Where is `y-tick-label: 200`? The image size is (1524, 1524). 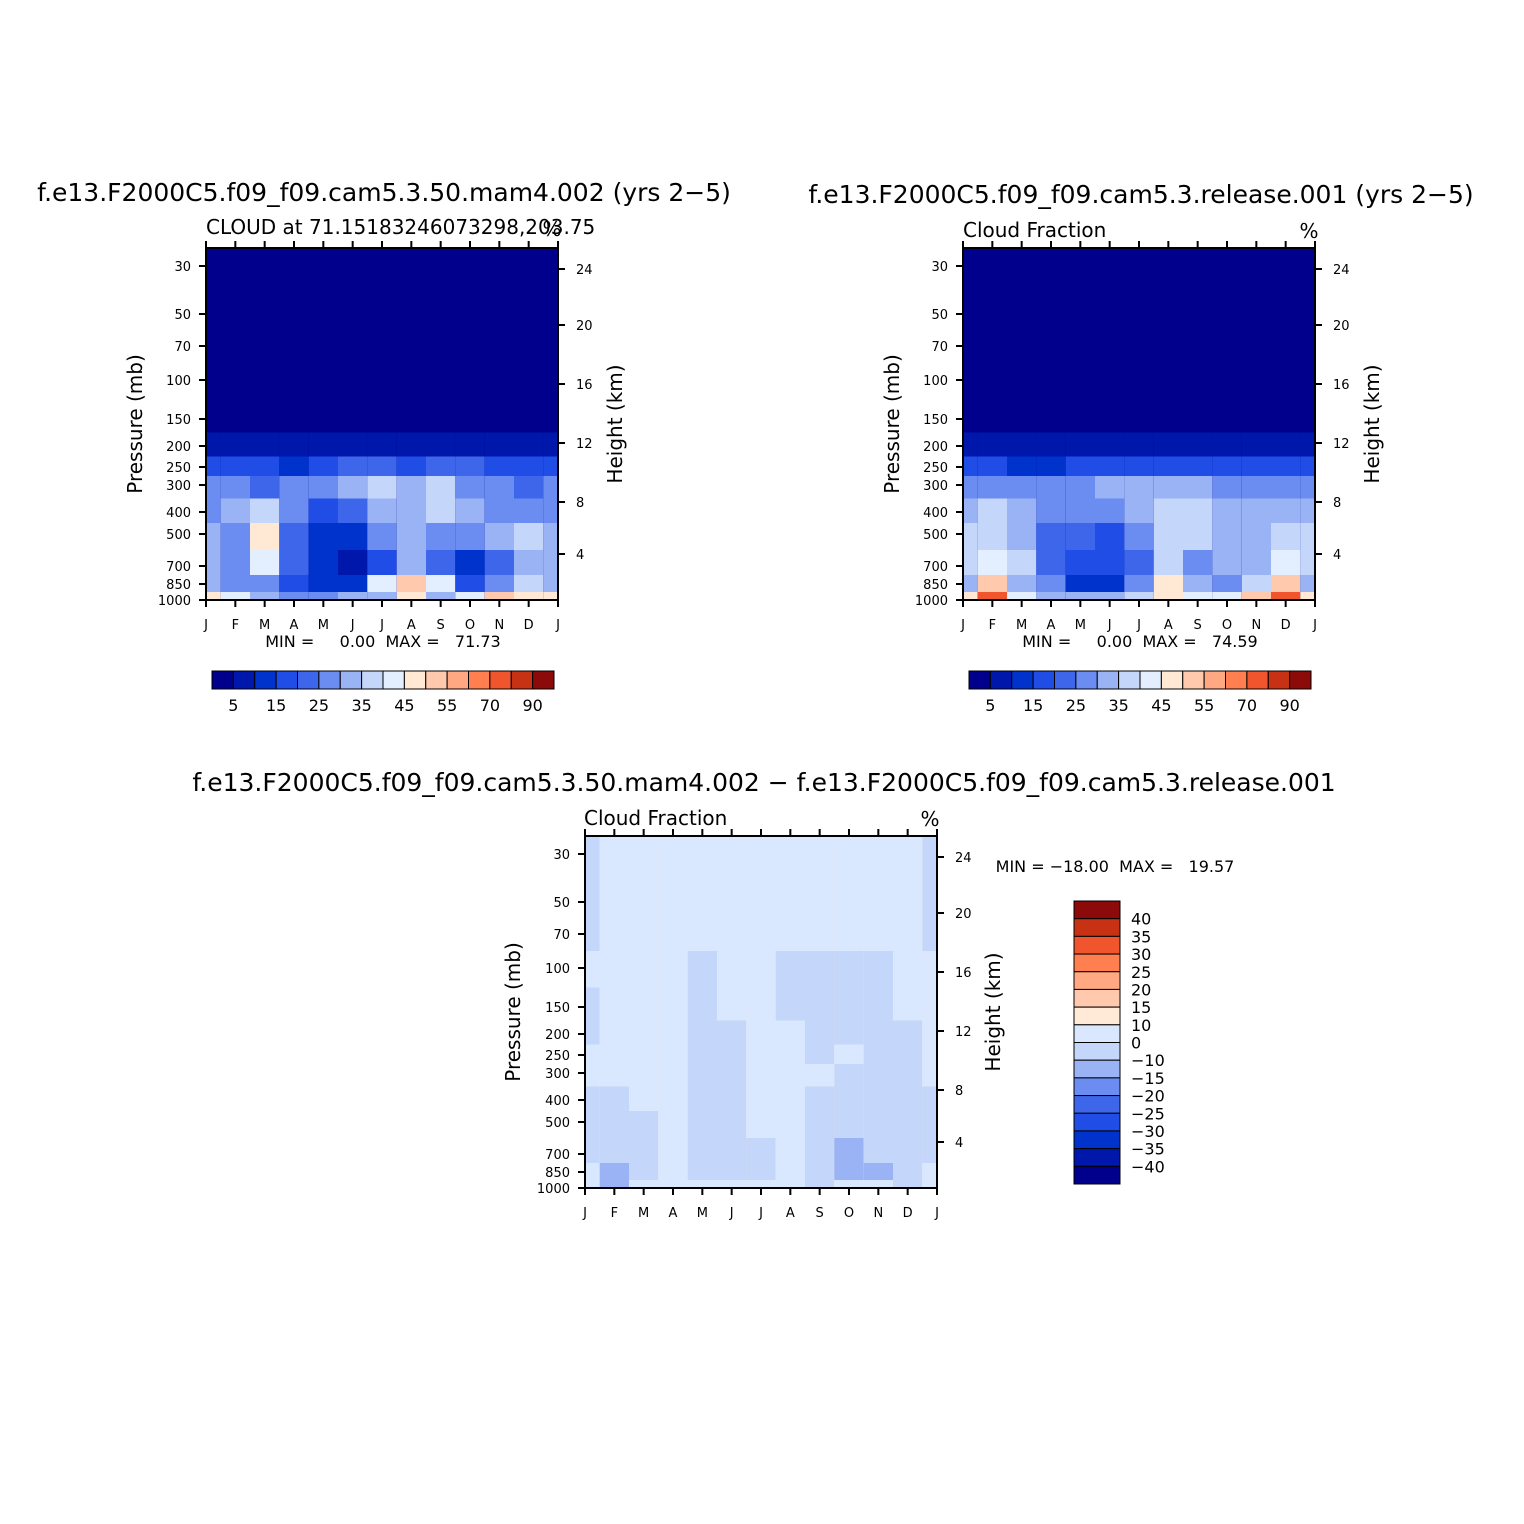
y-tick-label: 200 is located at coordinates (178, 447).